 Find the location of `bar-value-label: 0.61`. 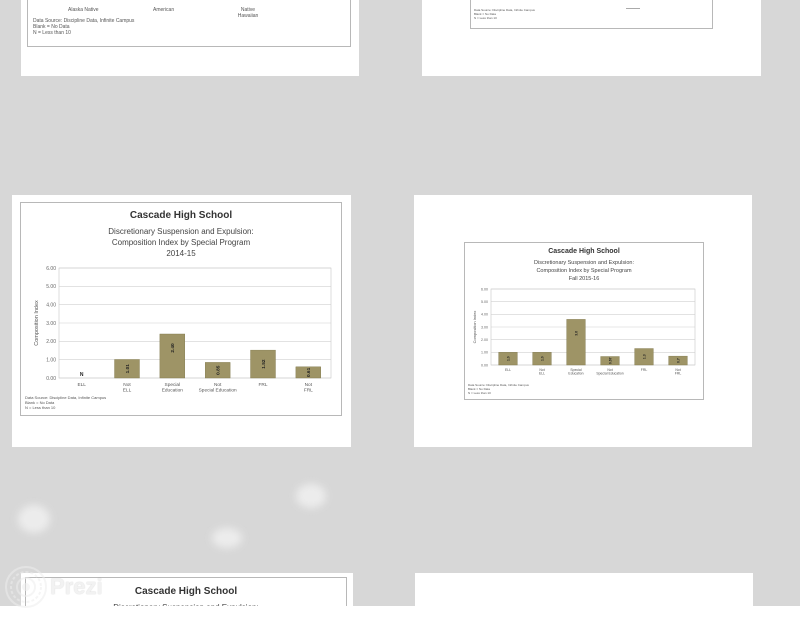

bar-value-label: 0.61 is located at coordinates (309, 372).